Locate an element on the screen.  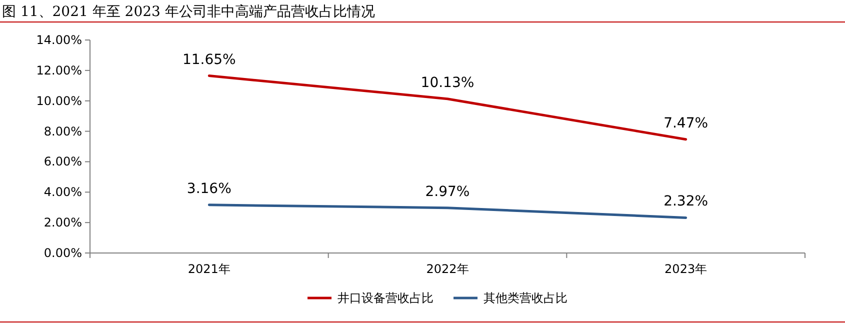
data-label: 2.32% is located at coordinates (686, 202).